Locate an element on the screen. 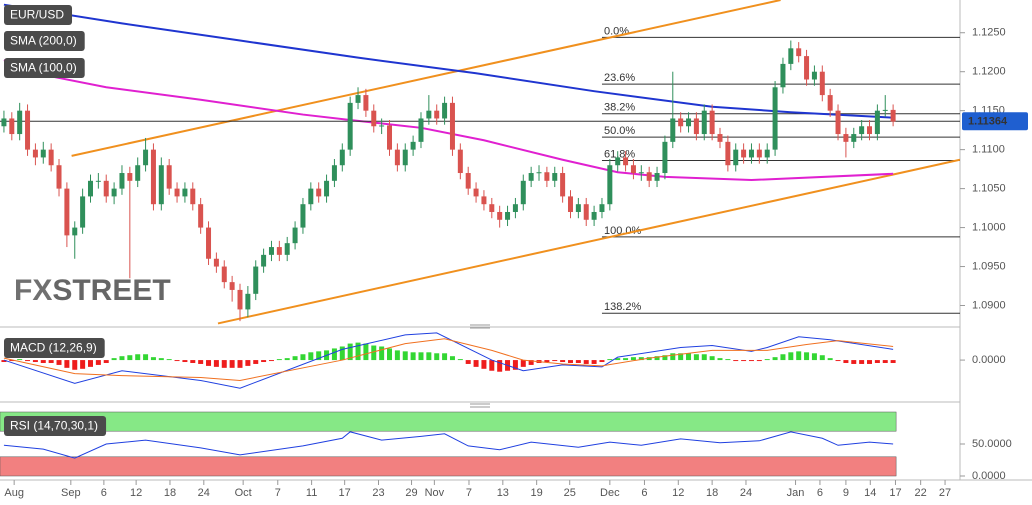 The height and width of the screenshot is (505, 1032). watermark: FX is located at coordinates (33, 290).